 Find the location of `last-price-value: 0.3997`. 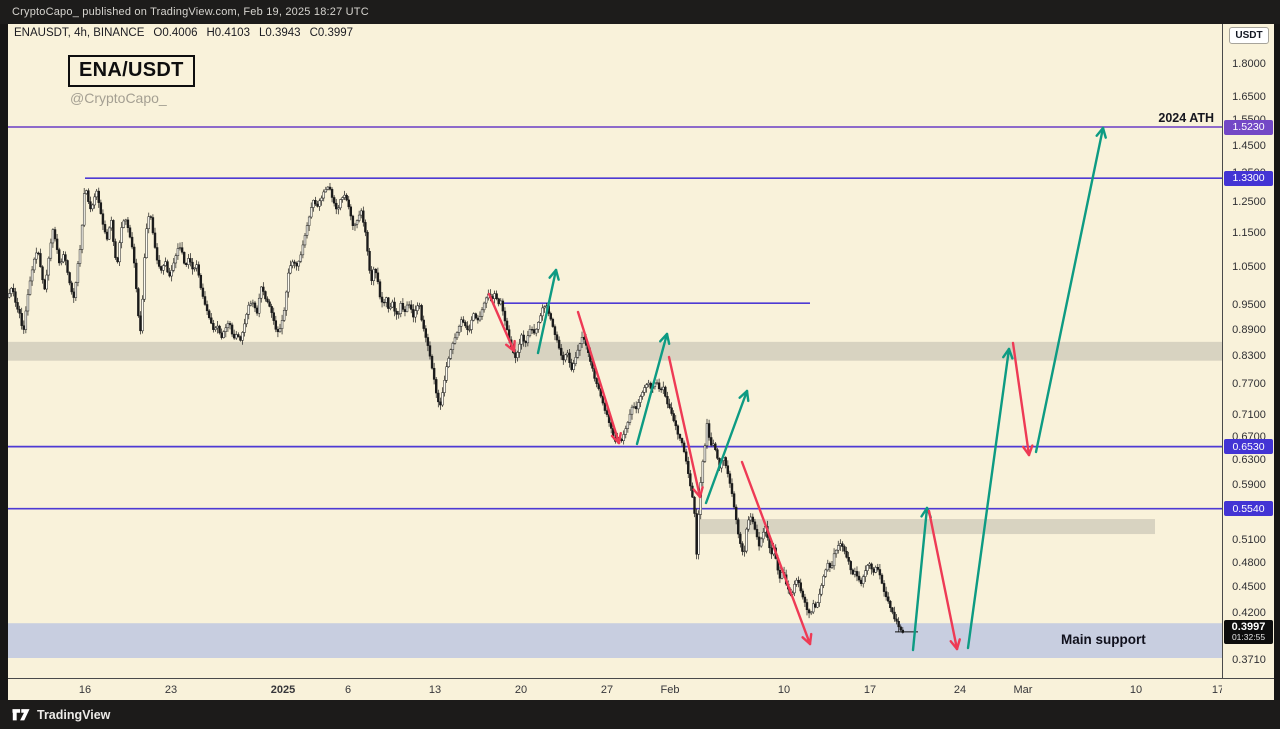

last-price-value: 0.3997 is located at coordinates (1248, 626).